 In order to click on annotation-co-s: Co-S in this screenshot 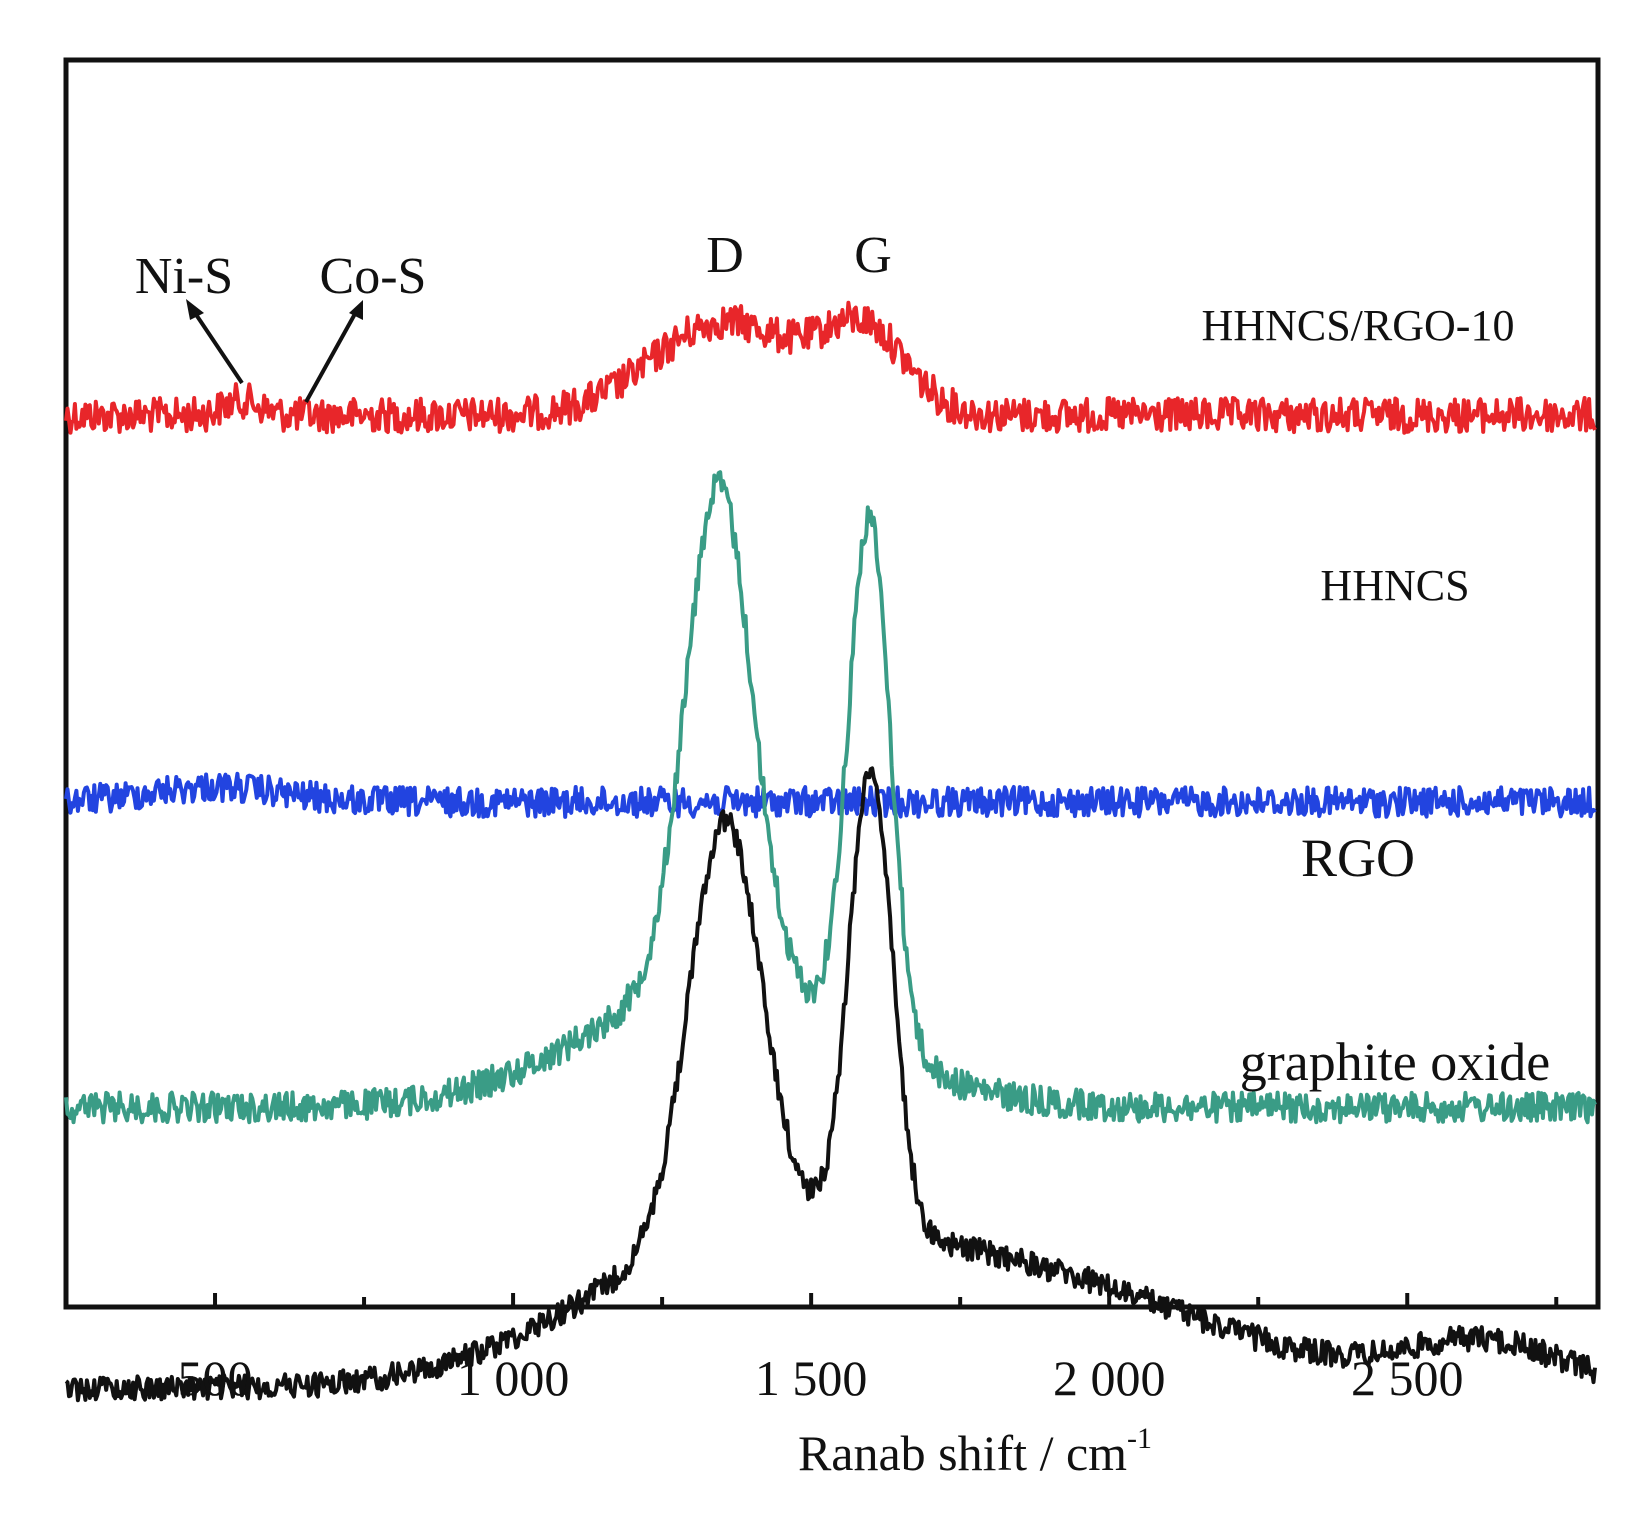, I will do `click(373, 276)`.